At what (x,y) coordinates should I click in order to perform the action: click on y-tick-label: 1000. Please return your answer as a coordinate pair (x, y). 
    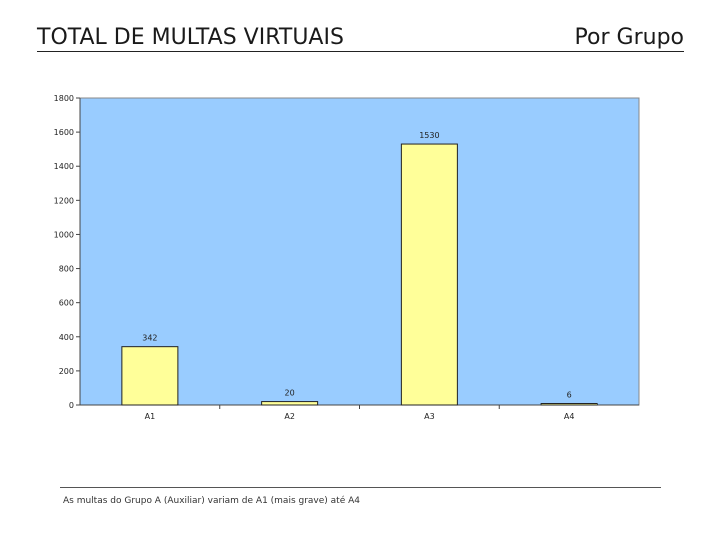
    Looking at the image, I should click on (64, 234).